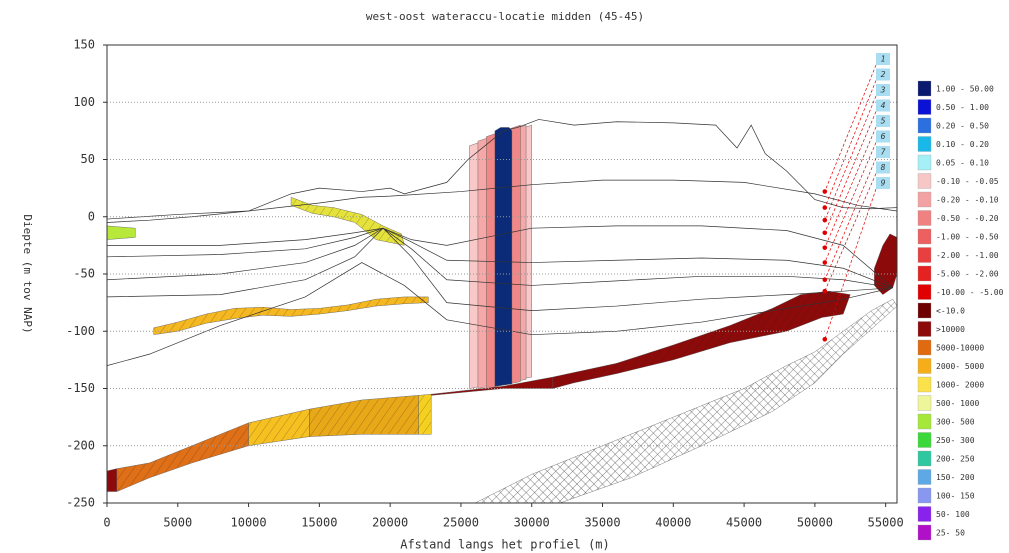 The width and height of the screenshot is (1009, 553). Describe the element at coordinates (80, 388) in the screenshot. I see `y-tick-label: -150` at that location.